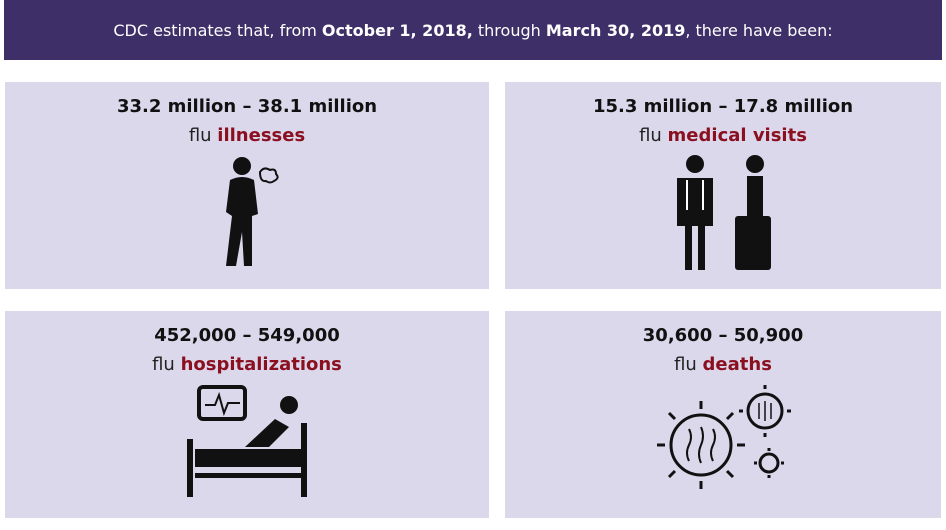 This screenshot has width=946, height=530. Describe the element at coordinates (724, 212) in the screenshot. I see `doctor-icon` at that location.